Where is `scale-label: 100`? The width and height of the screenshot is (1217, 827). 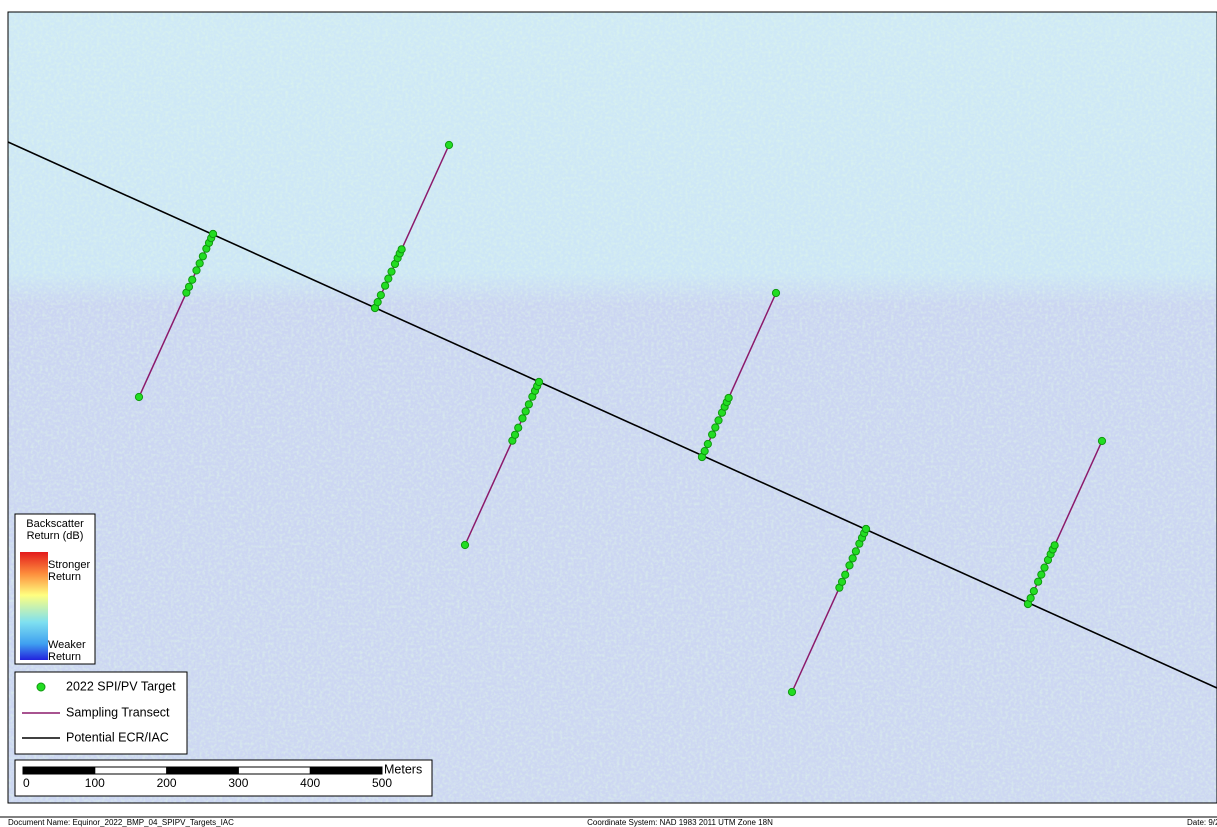
scale-label: 100 is located at coordinates (95, 783).